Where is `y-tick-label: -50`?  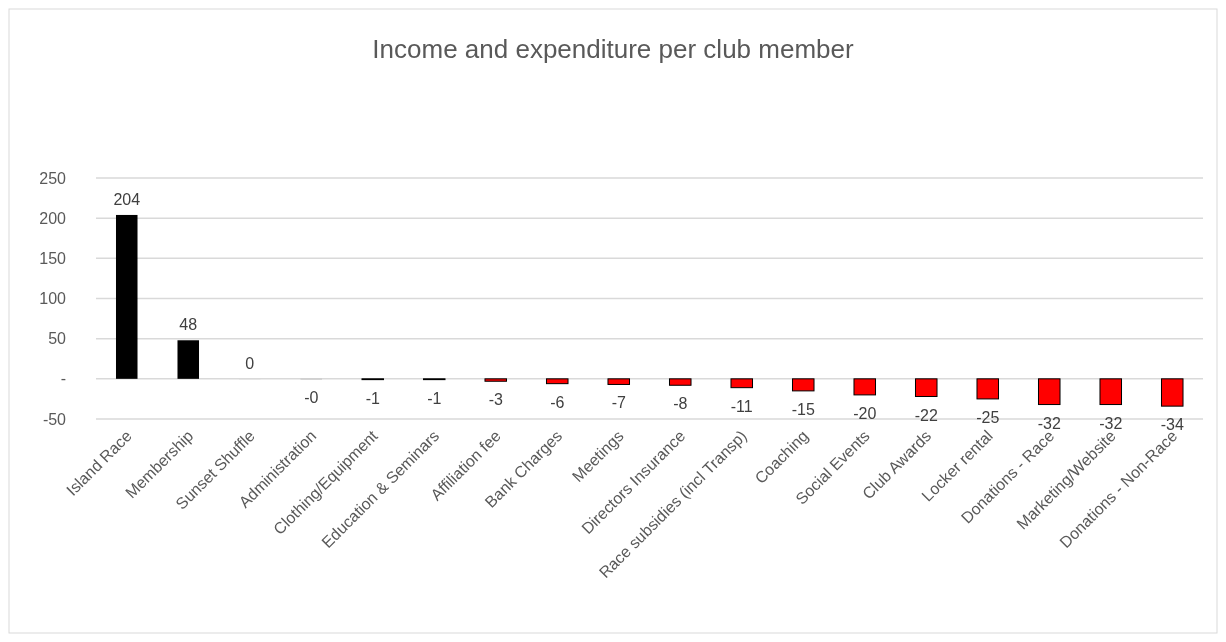
y-tick-label: -50 is located at coordinates (54, 419).